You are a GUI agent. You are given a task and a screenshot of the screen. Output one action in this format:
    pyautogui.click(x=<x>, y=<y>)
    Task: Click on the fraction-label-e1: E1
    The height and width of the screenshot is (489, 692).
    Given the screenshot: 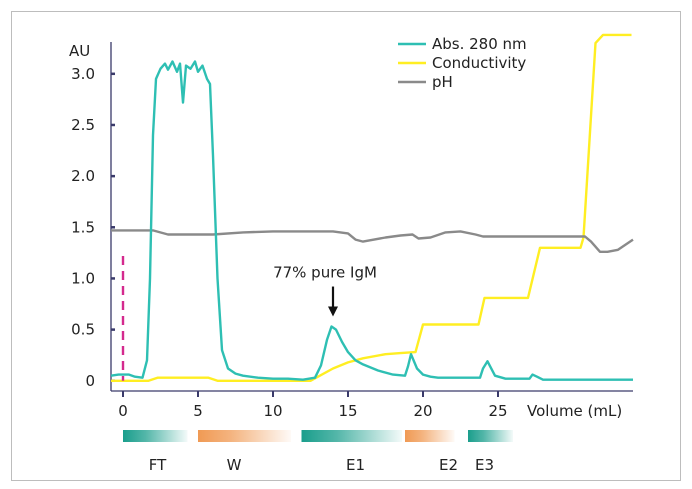 What is the action you would take?
    pyautogui.click(x=355, y=465)
    